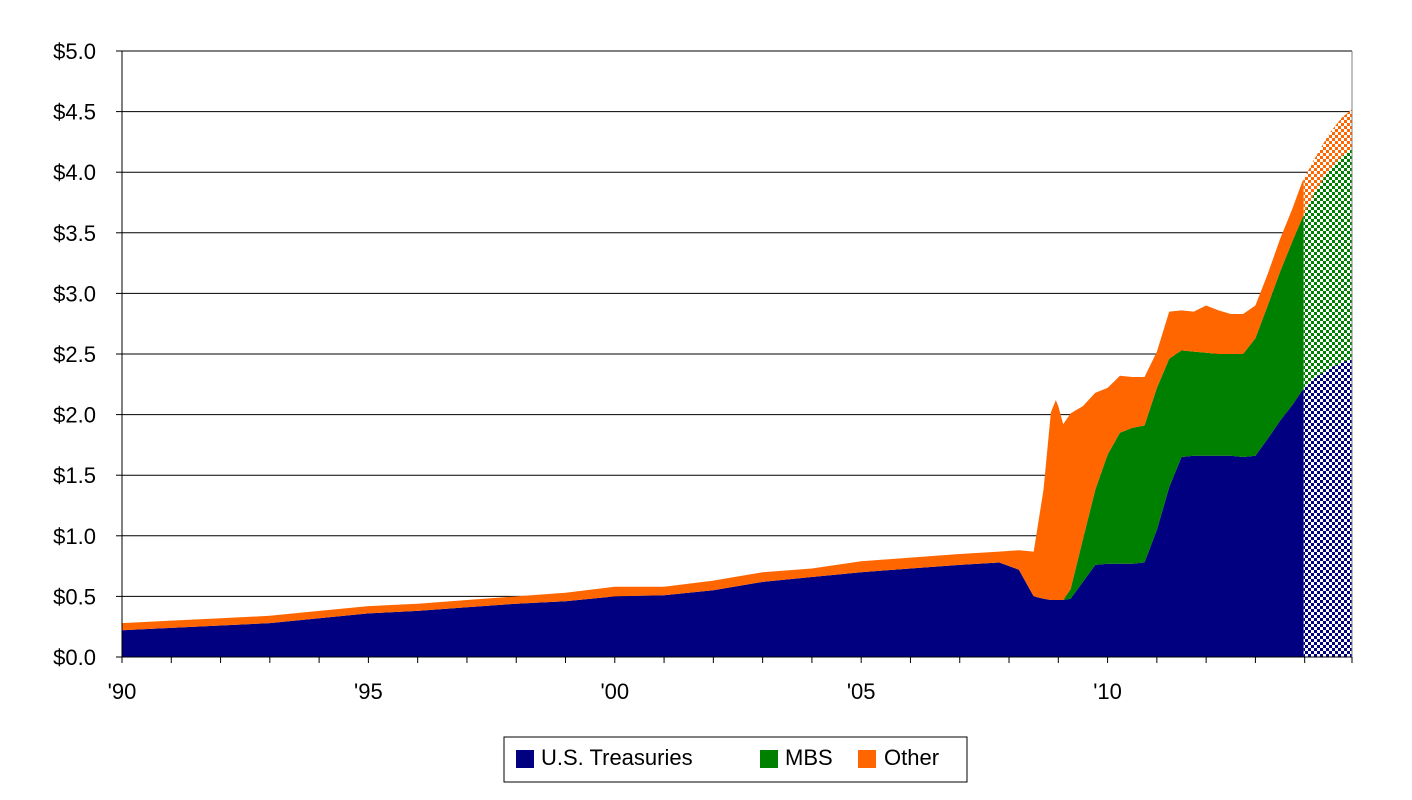 The image size is (1412, 800). Describe the element at coordinates (911, 757) in the screenshot. I see `legend-label-other: Other` at that location.